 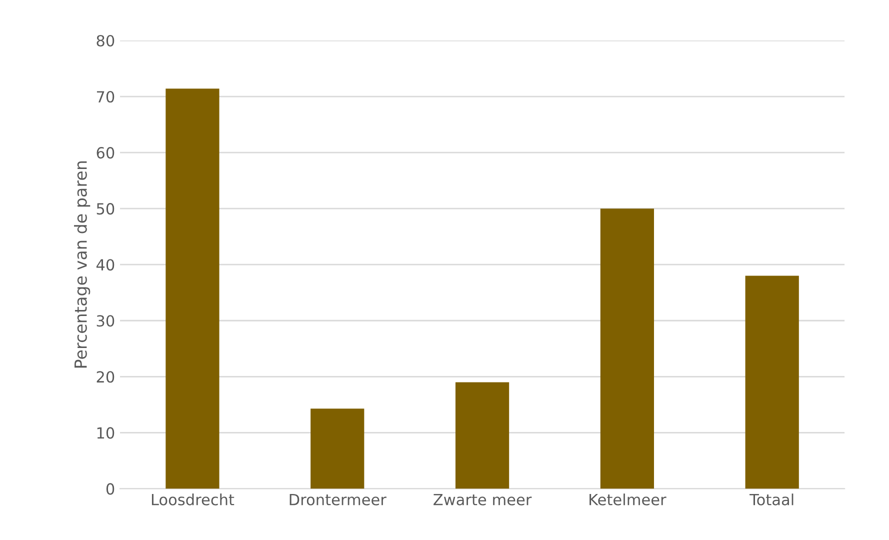 I want to click on y-tick-label: 30, so click(x=105, y=321).